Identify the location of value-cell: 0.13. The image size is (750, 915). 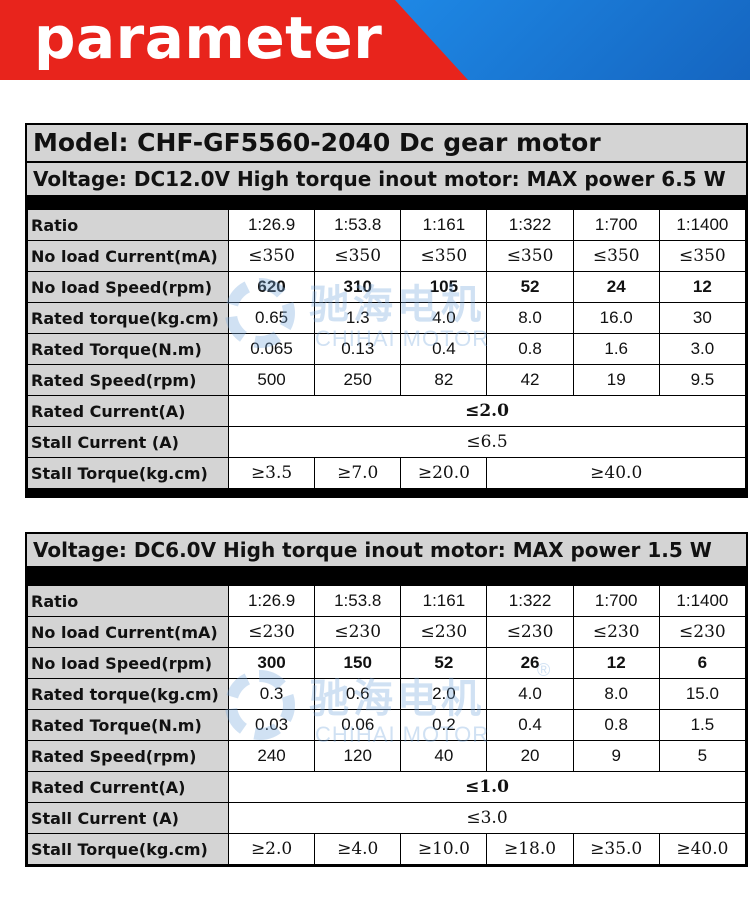
(358, 349).